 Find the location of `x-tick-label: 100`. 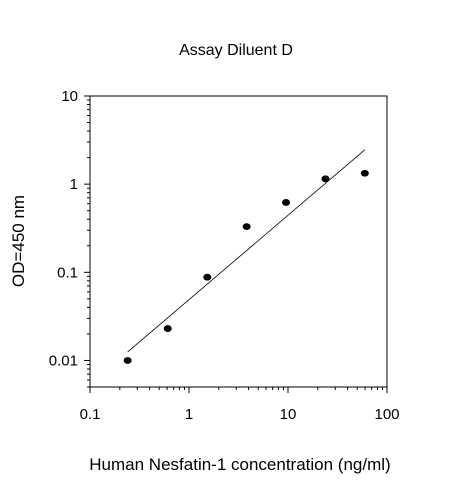

x-tick-label: 100 is located at coordinates (386, 414).